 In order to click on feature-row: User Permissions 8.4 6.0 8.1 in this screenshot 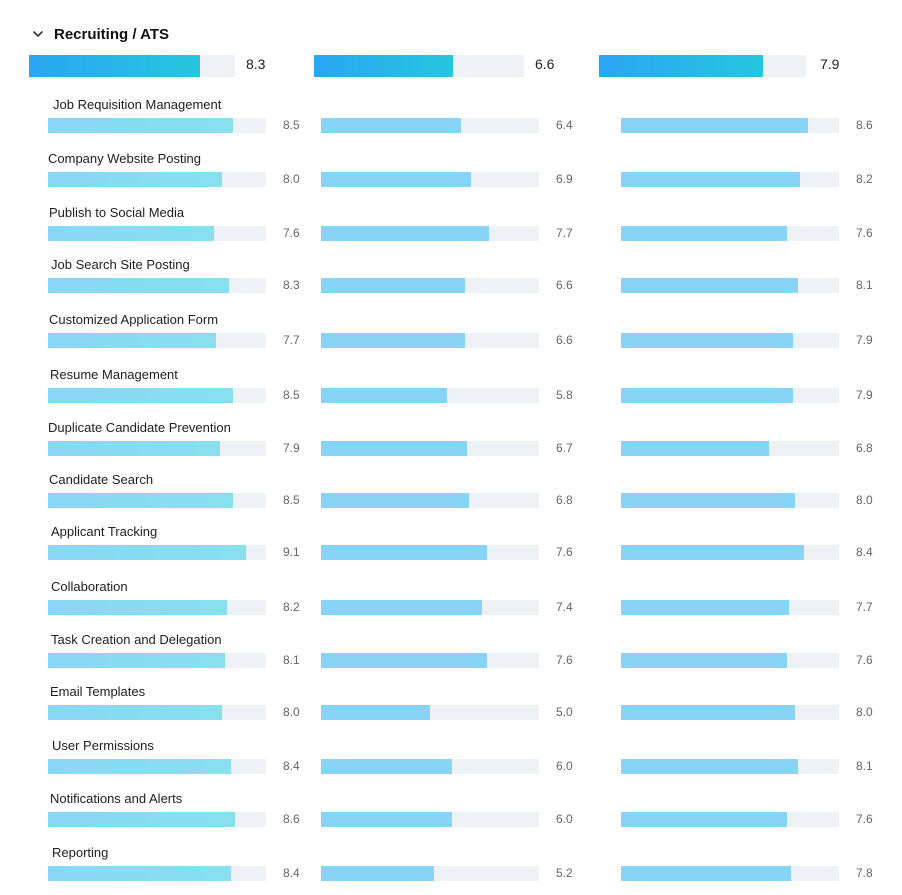, I will do `click(451, 762)`.